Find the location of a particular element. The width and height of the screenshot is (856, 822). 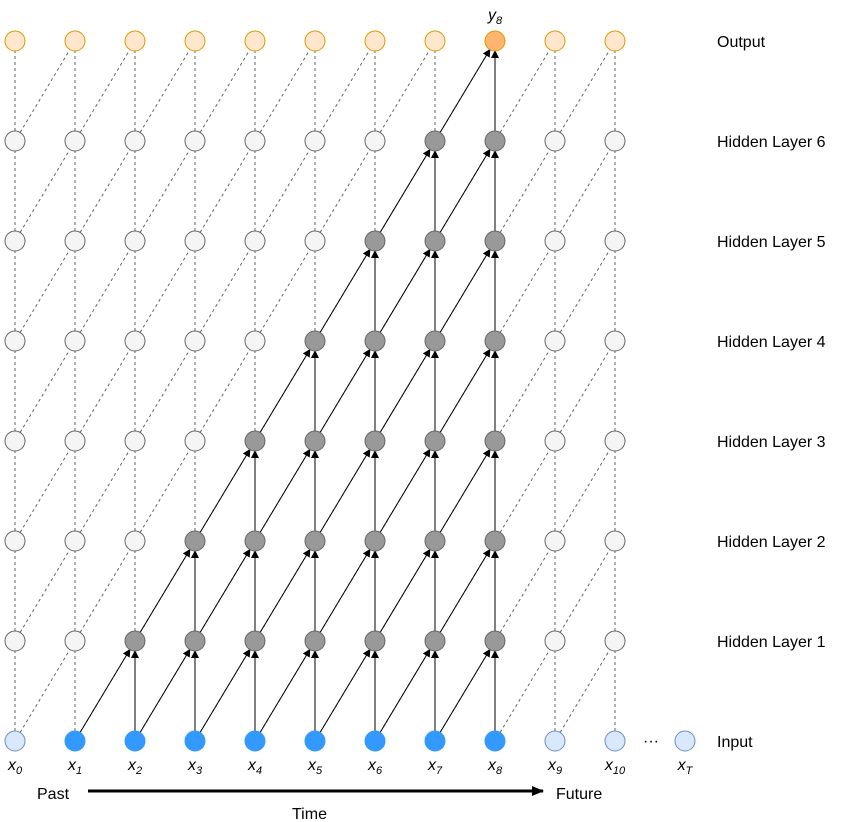

input-label: x6 is located at coordinates (375, 767).